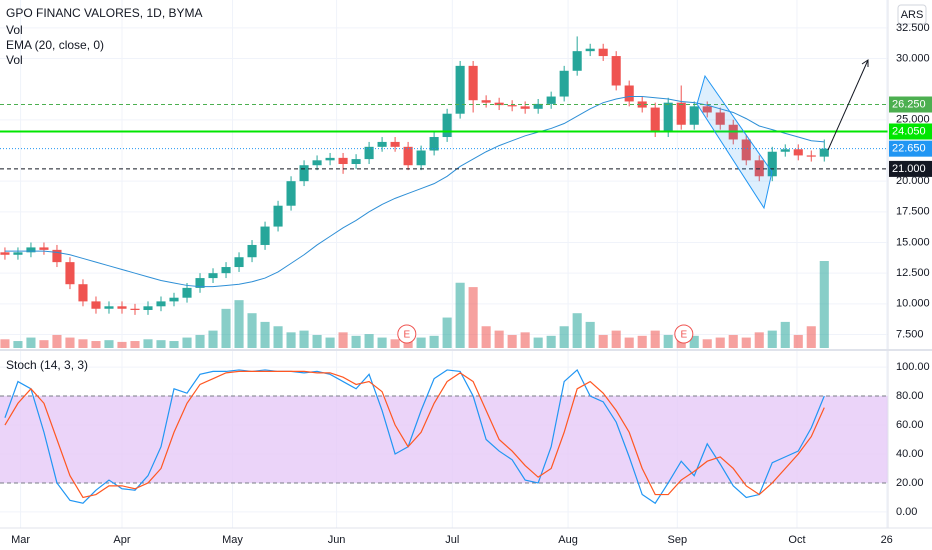 This screenshot has width=932, height=550. What do you see at coordinates (452, 540) in the screenshot?
I see `x-tick-label: Jul` at bounding box center [452, 540].